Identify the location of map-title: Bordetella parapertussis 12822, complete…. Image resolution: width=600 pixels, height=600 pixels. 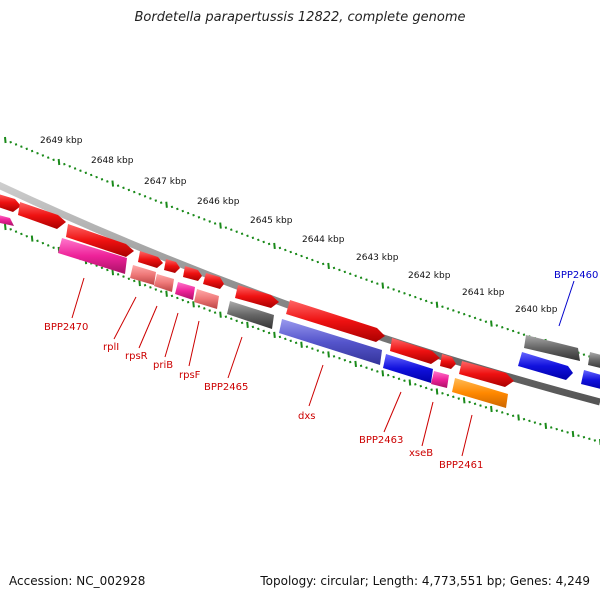
(300, 17).